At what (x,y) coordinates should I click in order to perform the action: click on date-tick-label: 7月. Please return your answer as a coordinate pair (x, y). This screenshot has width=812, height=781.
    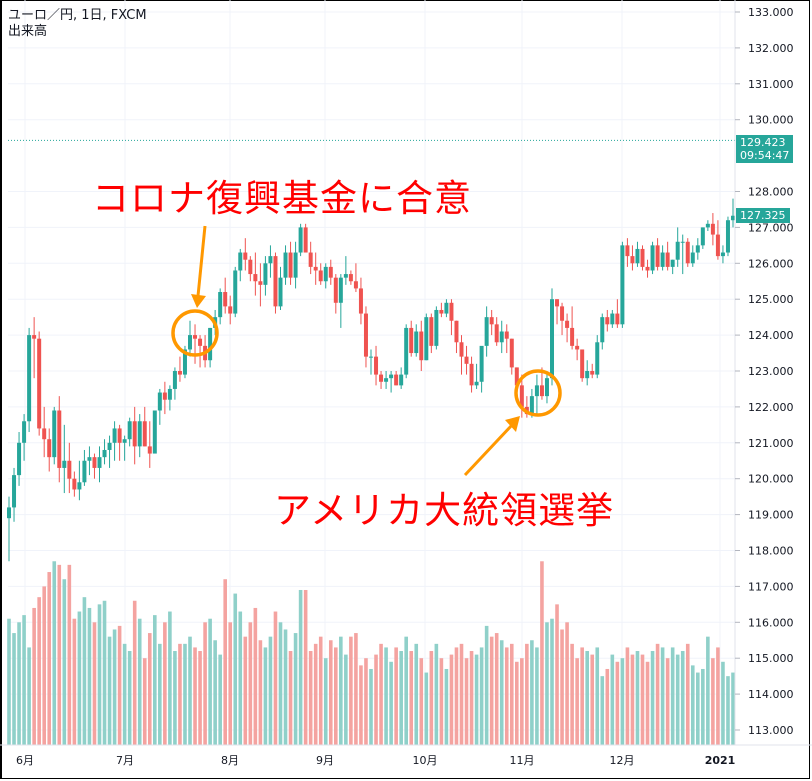
    Looking at the image, I should click on (125, 760).